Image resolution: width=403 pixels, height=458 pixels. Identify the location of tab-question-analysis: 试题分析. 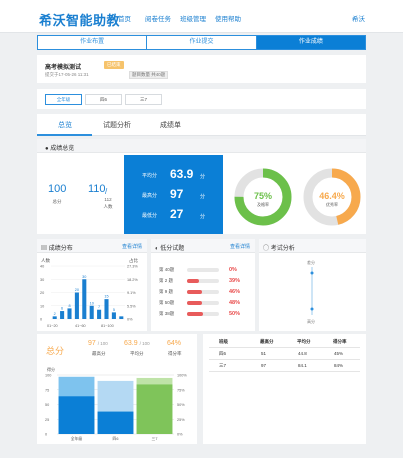
(117, 125).